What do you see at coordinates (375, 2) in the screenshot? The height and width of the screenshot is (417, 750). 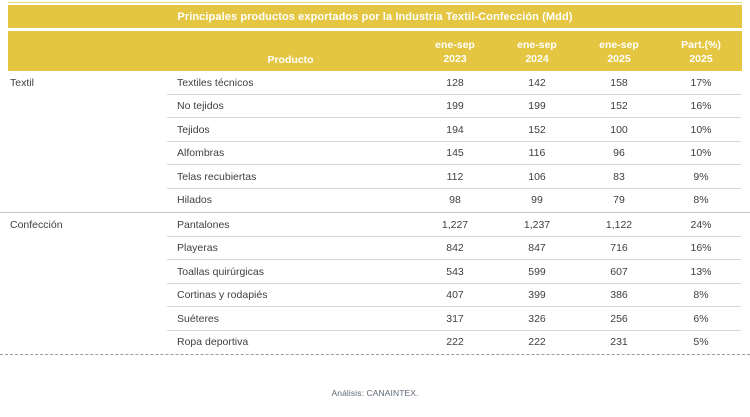 I see `table-top-border` at bounding box center [375, 2].